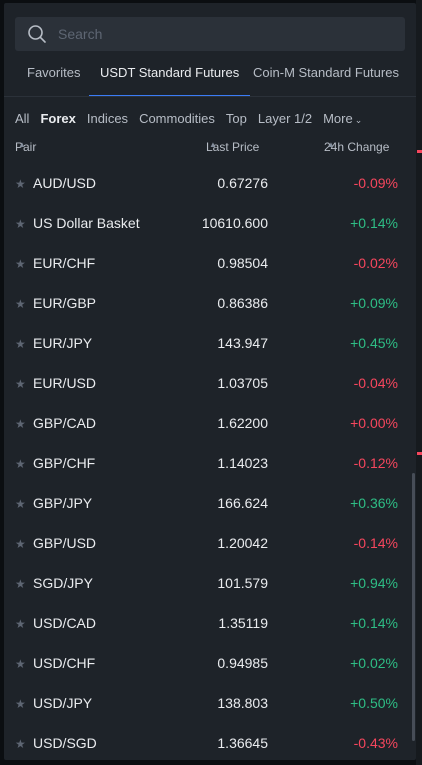 The height and width of the screenshot is (765, 422). I want to click on last-price: 101.579, so click(242, 583).